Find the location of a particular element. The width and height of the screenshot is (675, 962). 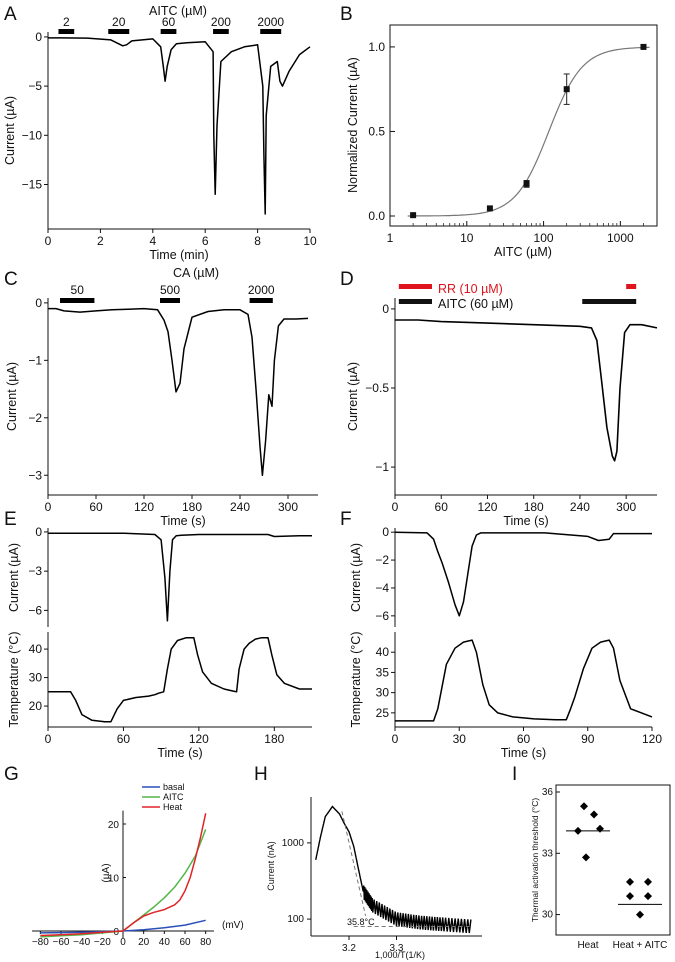

g-x-tick-label: −80 is located at coordinates (40, 942).